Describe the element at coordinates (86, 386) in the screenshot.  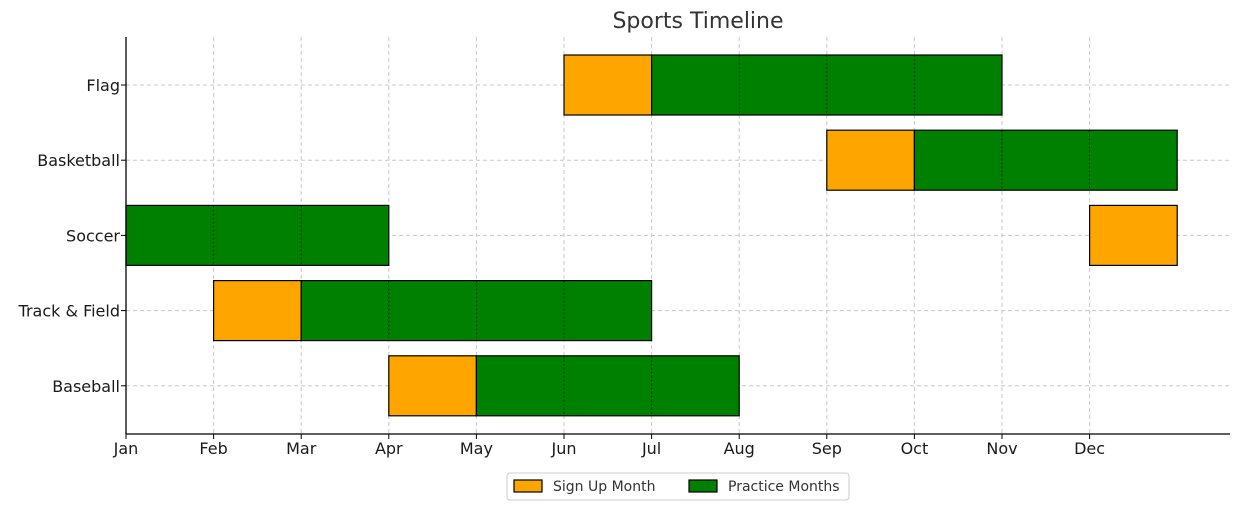
I see `y-tick-label-baseball: Baseball` at that location.